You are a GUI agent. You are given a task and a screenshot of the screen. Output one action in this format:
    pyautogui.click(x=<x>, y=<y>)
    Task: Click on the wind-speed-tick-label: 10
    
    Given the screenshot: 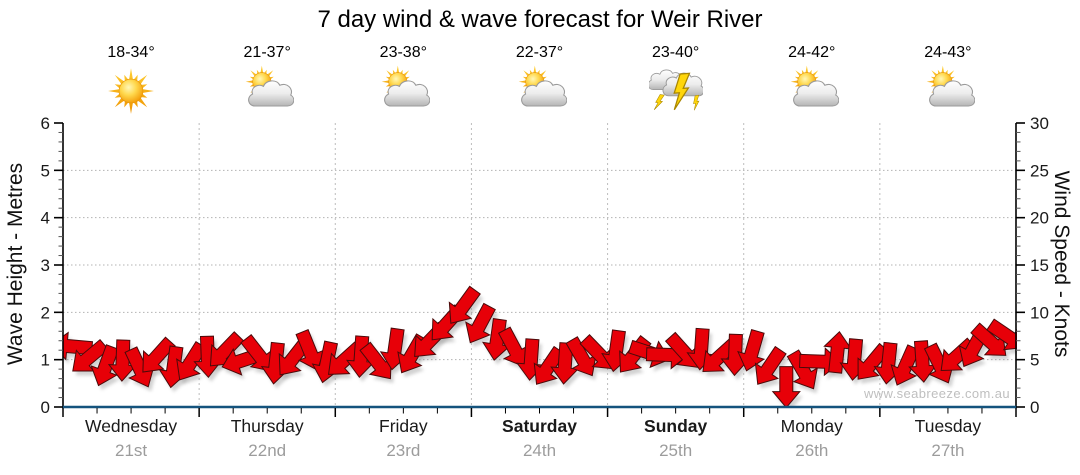 What is the action you would take?
    pyautogui.click(x=1039, y=312)
    